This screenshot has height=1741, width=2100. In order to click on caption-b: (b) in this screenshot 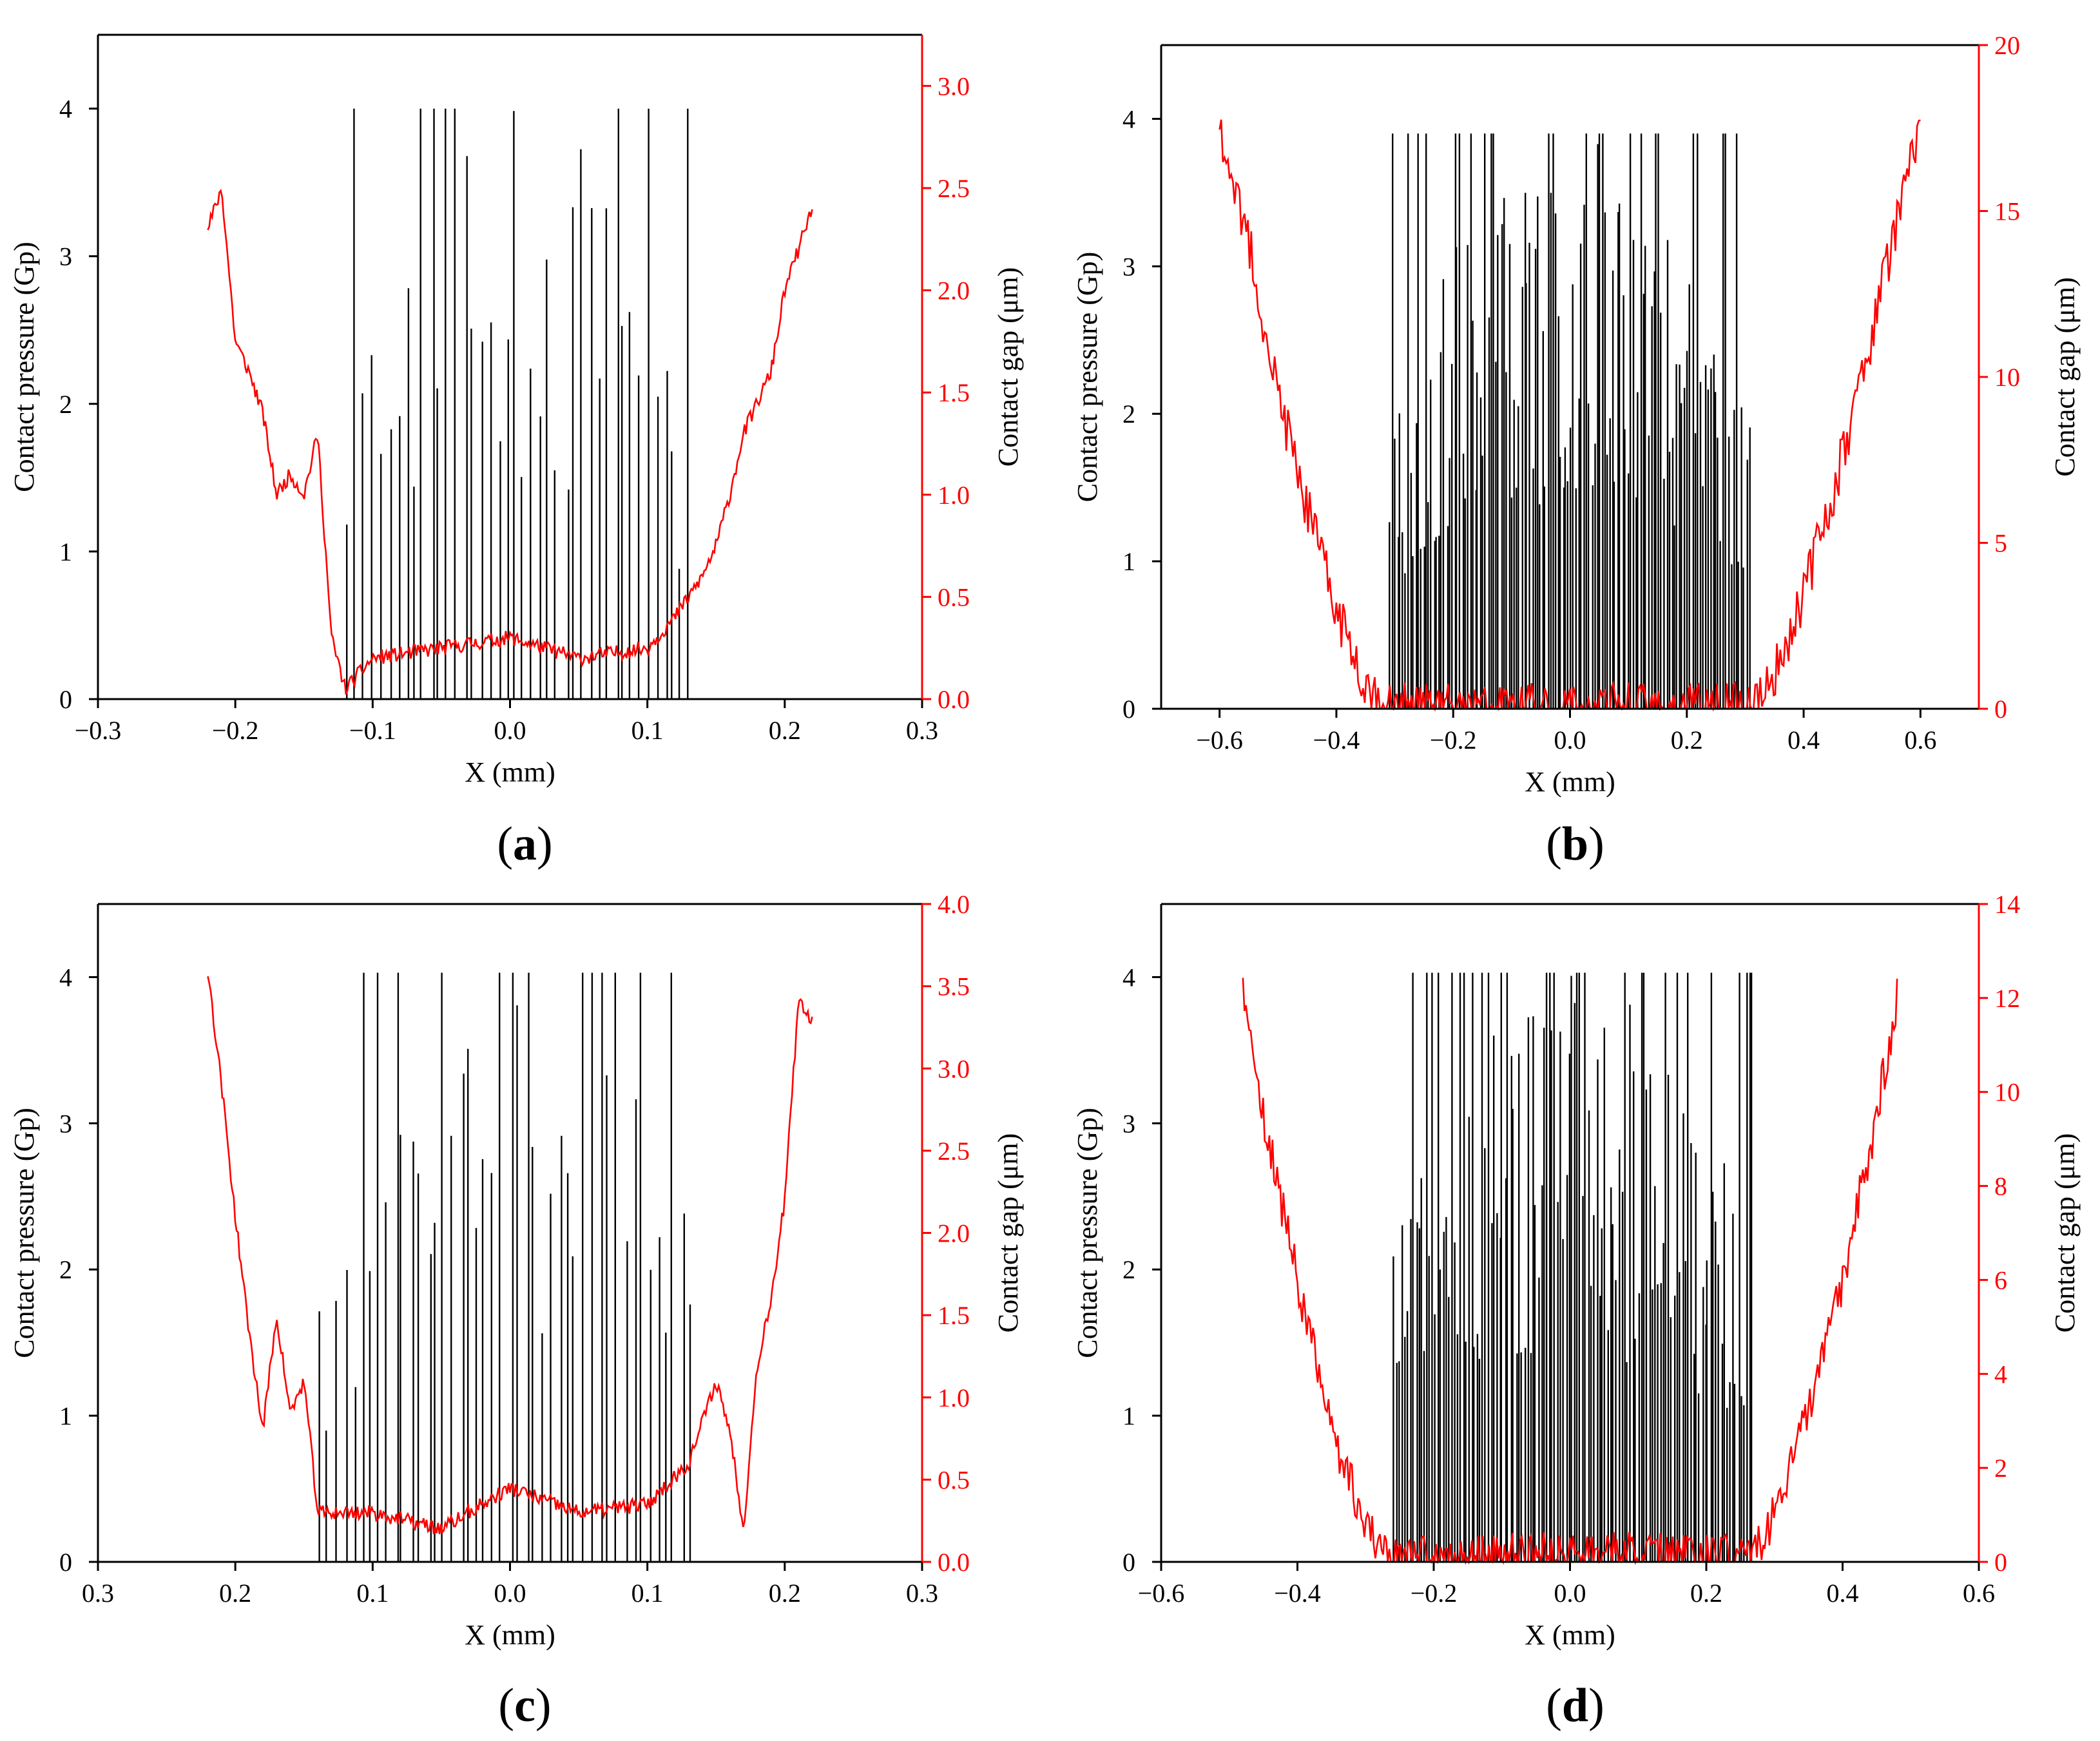, I will do `click(1575, 844)`.